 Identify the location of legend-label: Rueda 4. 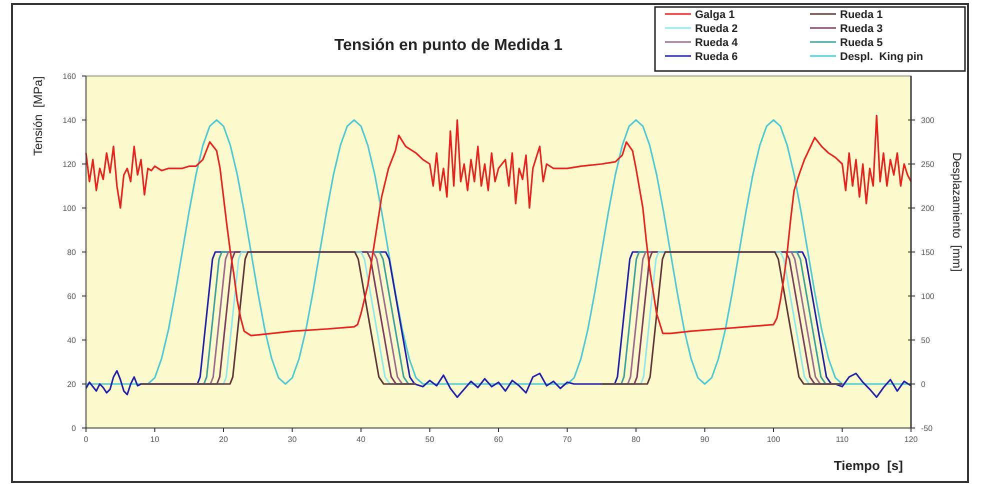
(717, 43).